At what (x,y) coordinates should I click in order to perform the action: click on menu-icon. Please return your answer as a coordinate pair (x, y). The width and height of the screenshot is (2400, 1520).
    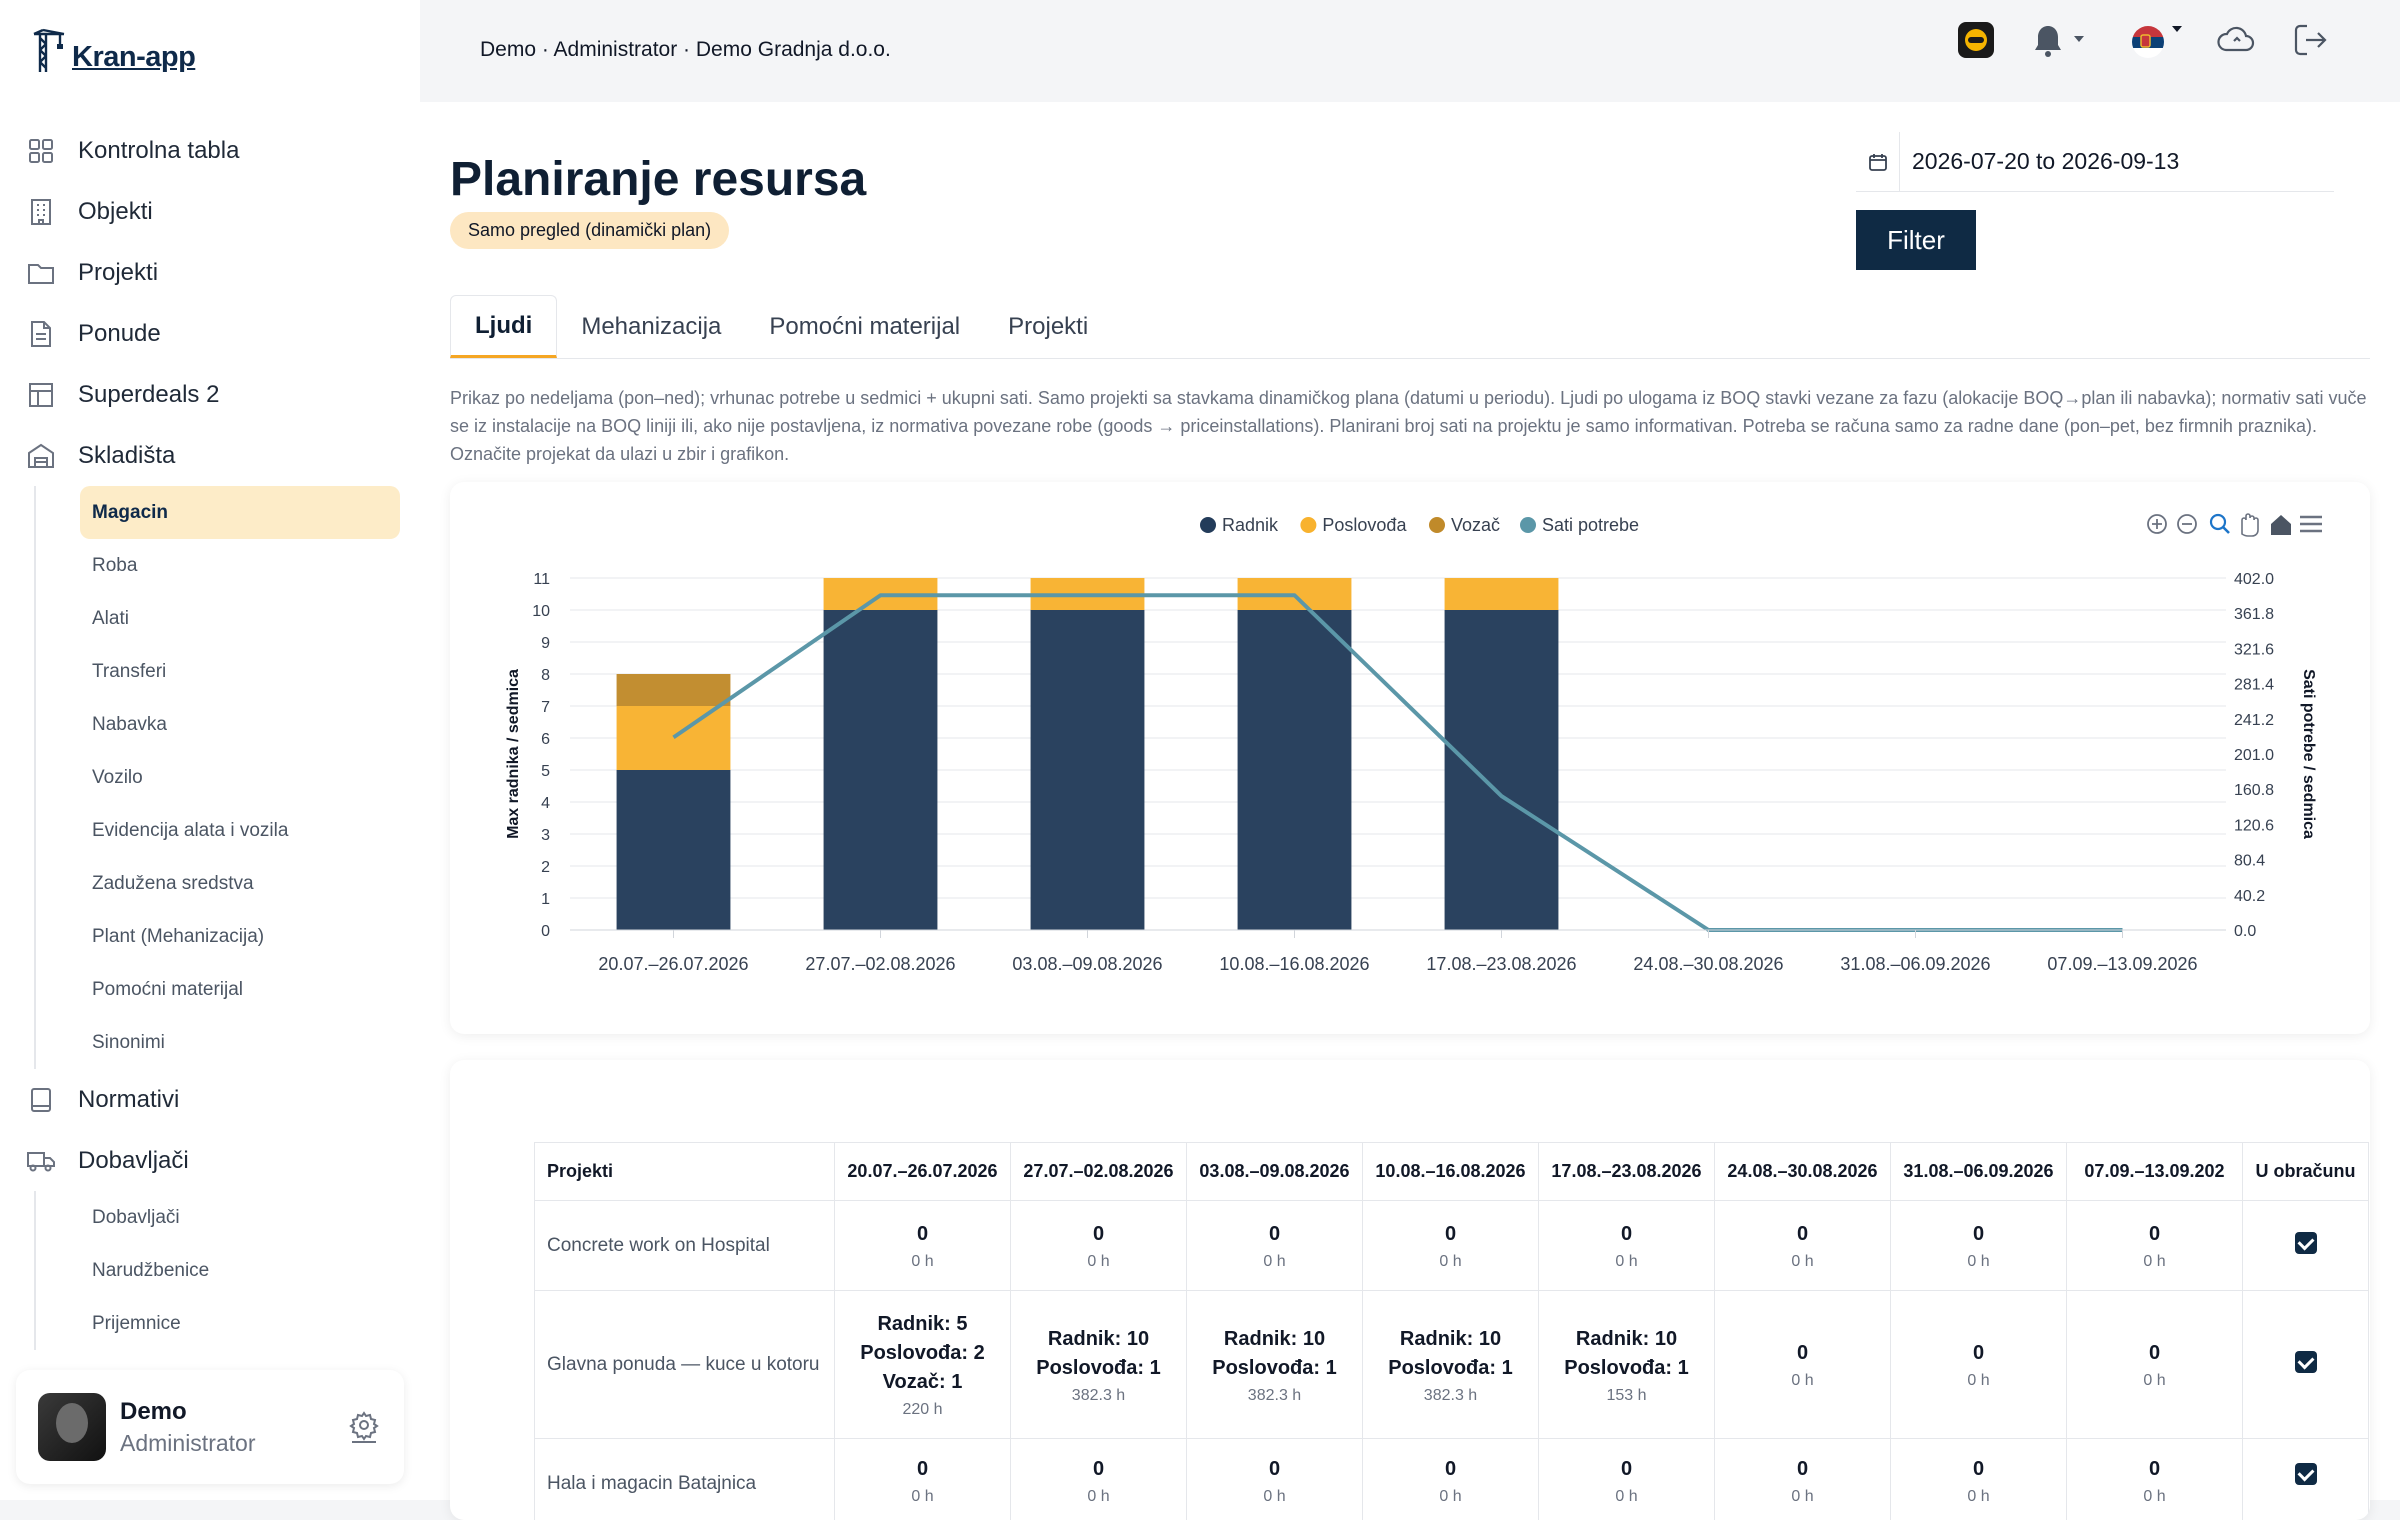
    Looking at the image, I should click on (2311, 524).